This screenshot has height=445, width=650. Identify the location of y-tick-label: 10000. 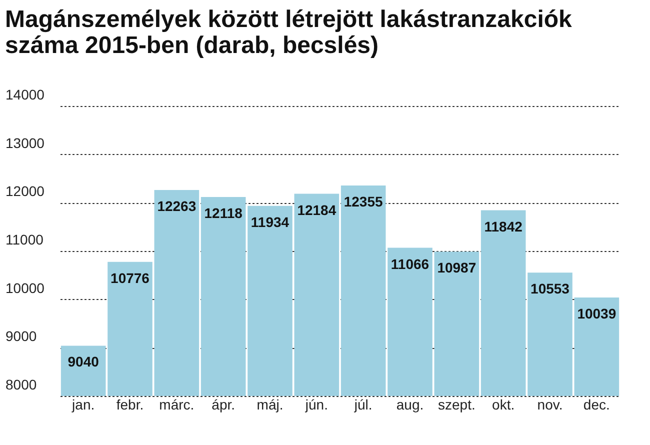
(25, 288).